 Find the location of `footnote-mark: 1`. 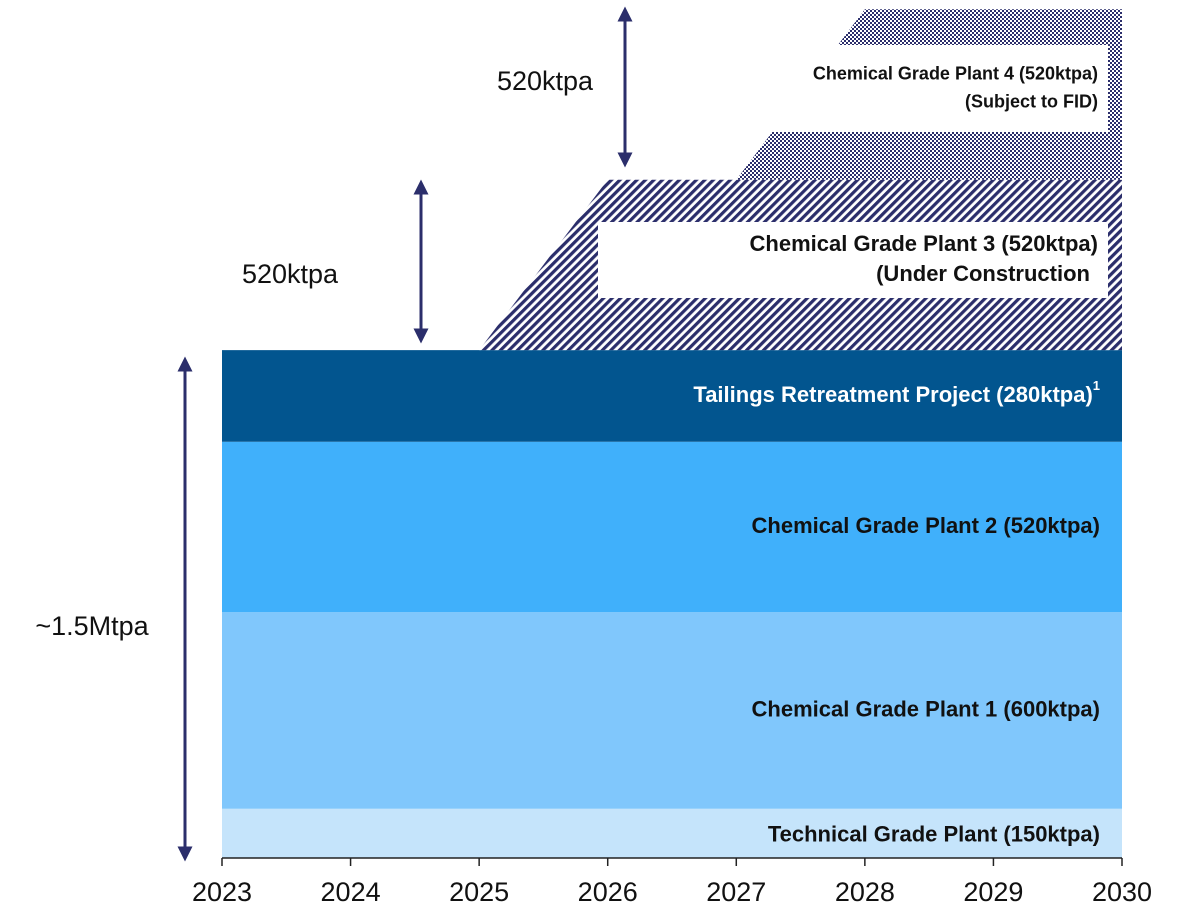

footnote-mark: 1 is located at coordinates (1096, 385).